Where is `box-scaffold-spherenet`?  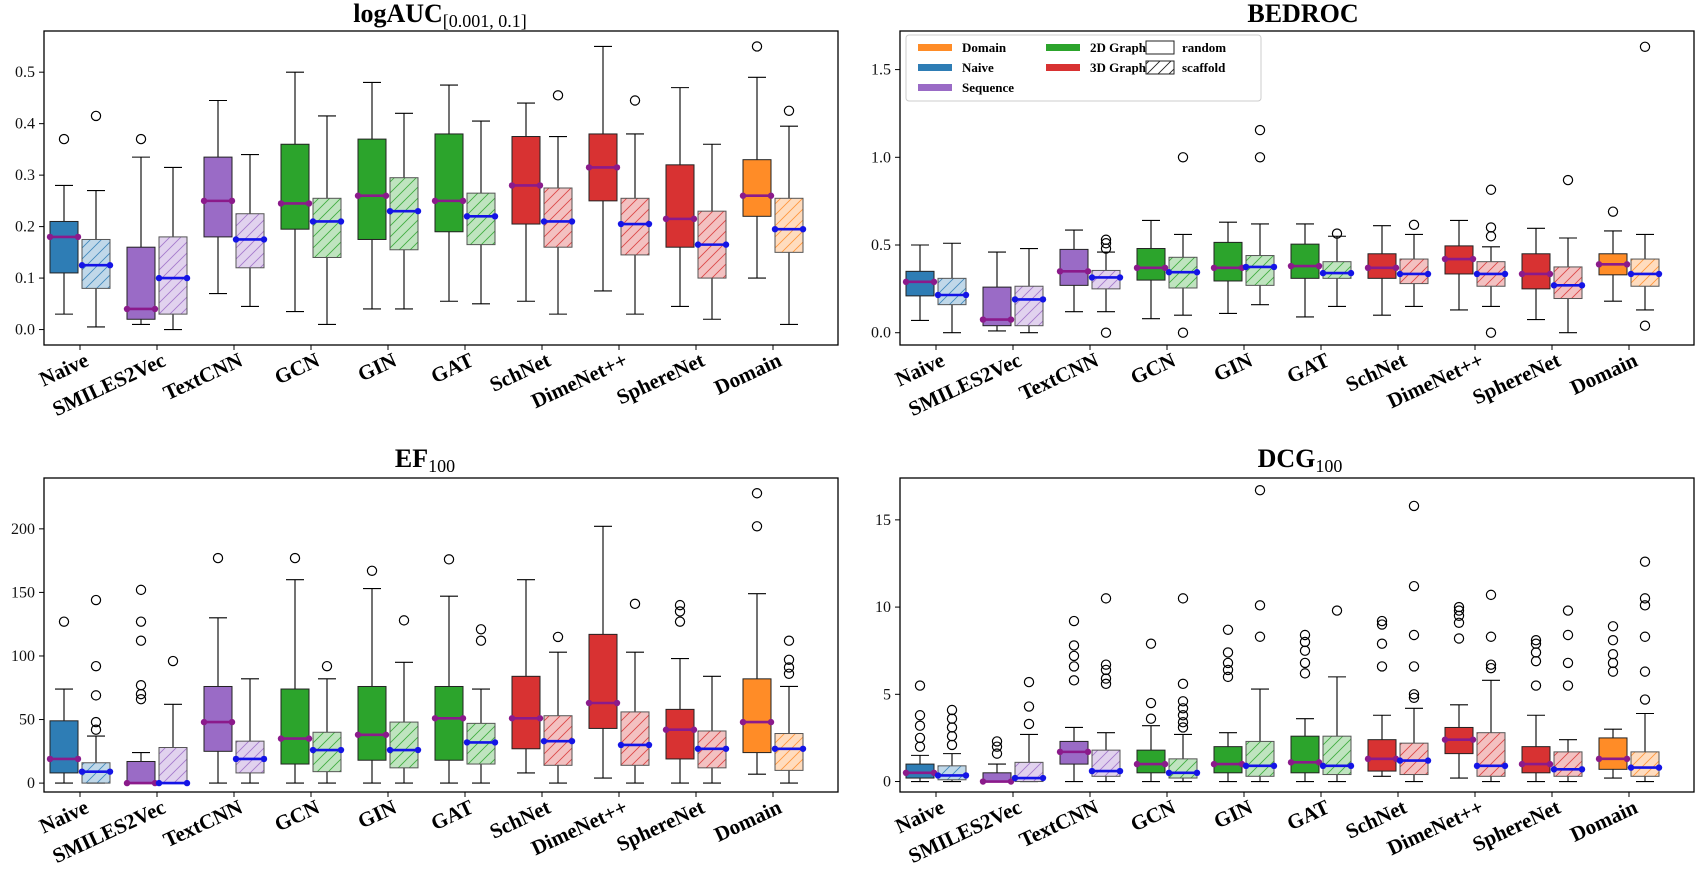 box-scaffold-spherenet is located at coordinates (712, 729).